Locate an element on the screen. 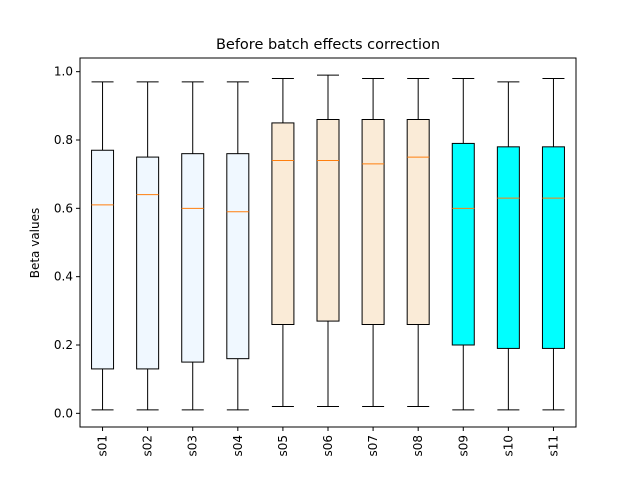  y-tick-label: 0.4 is located at coordinates (63, 277).